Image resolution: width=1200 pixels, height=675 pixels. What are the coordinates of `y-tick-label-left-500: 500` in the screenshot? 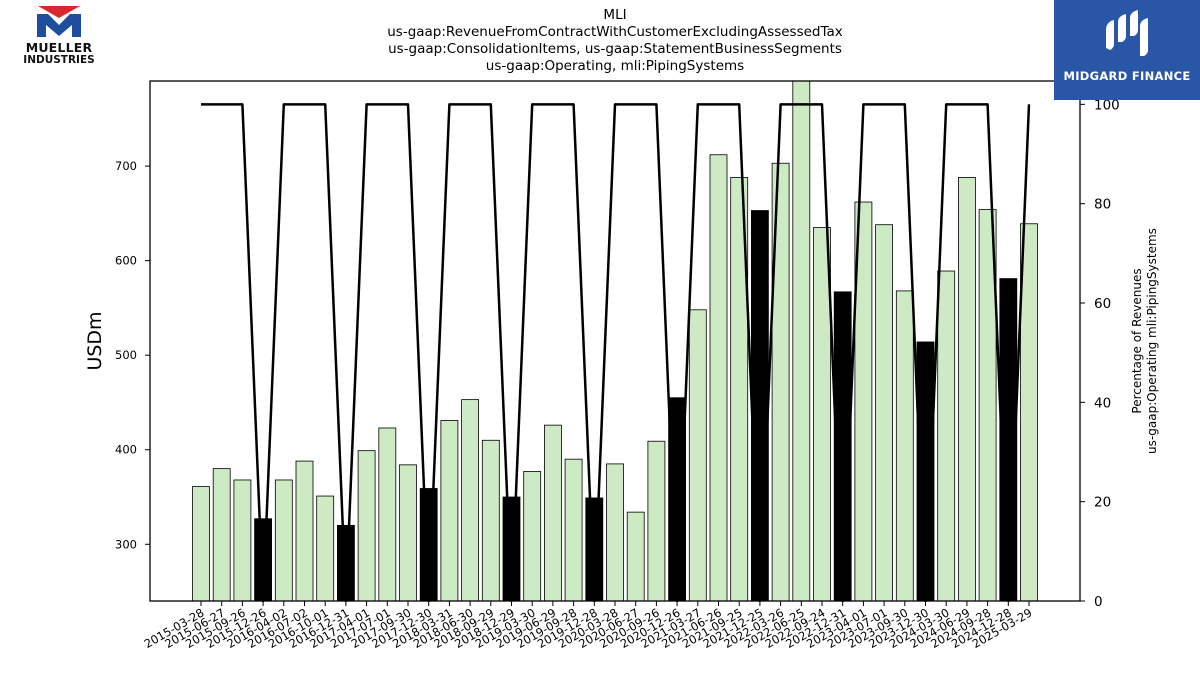 It's located at (126, 355).